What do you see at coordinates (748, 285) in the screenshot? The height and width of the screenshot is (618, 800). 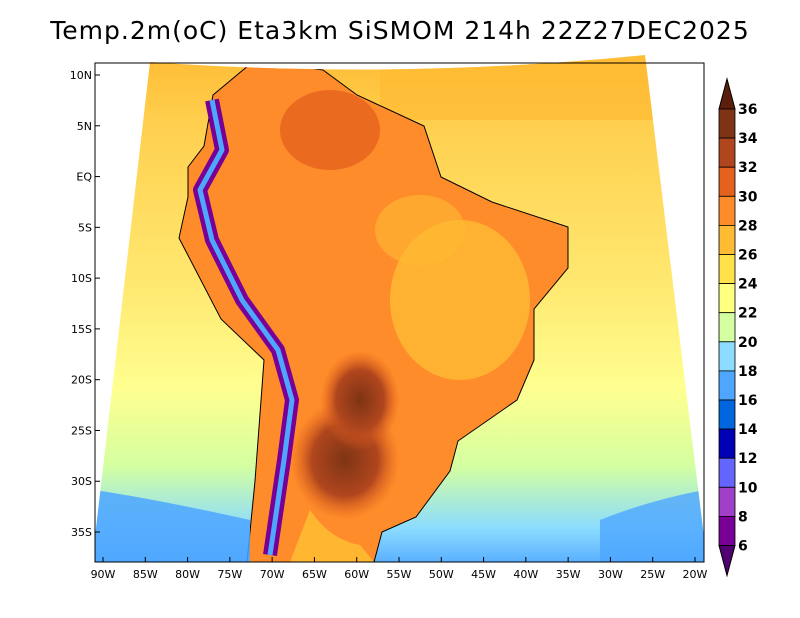 I see `colorbar-label: 24` at bounding box center [748, 285].